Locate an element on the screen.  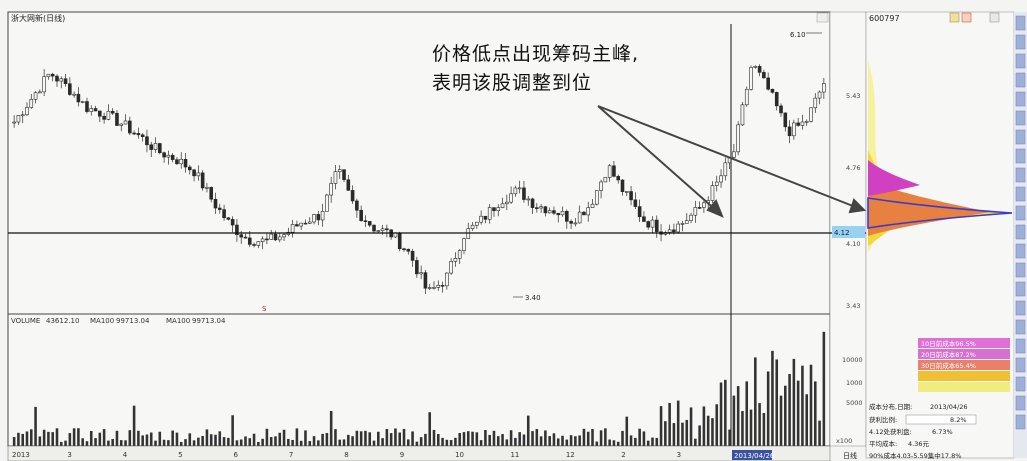
toolbar-buttons is located at coordinates (1020, 222).